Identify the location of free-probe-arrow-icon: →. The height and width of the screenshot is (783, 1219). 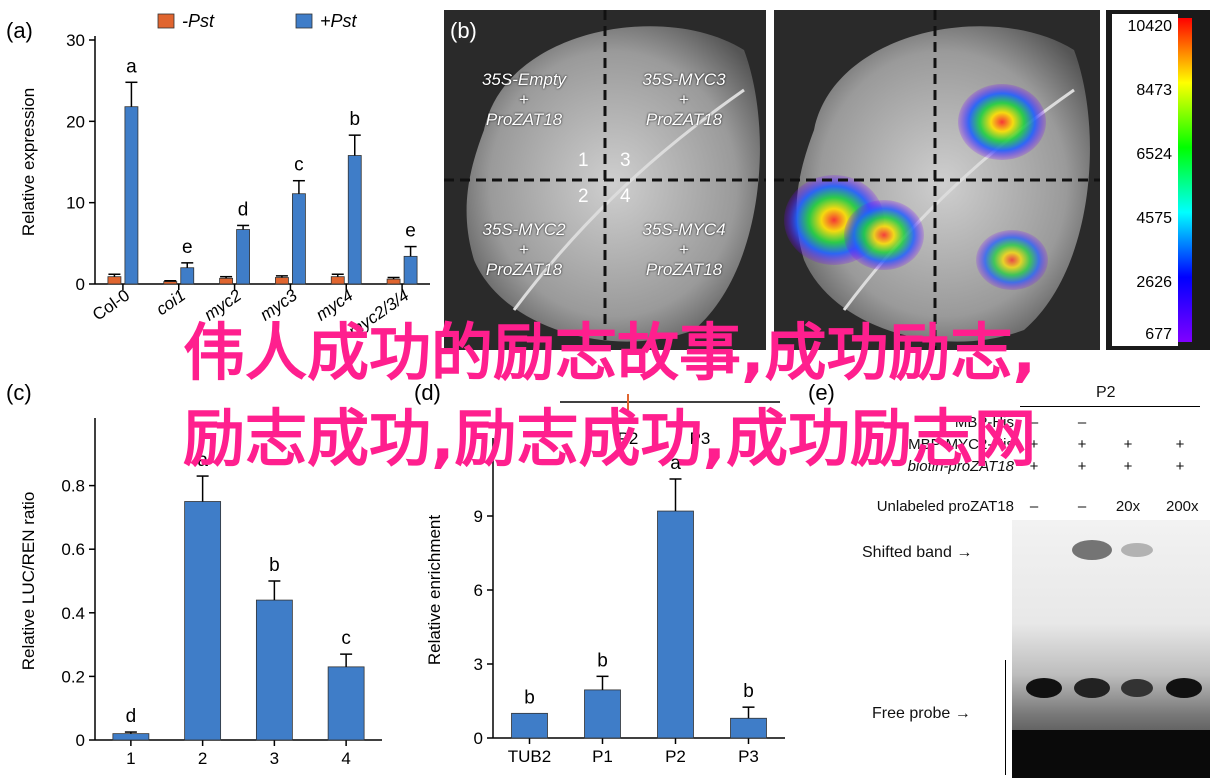
(962, 713).